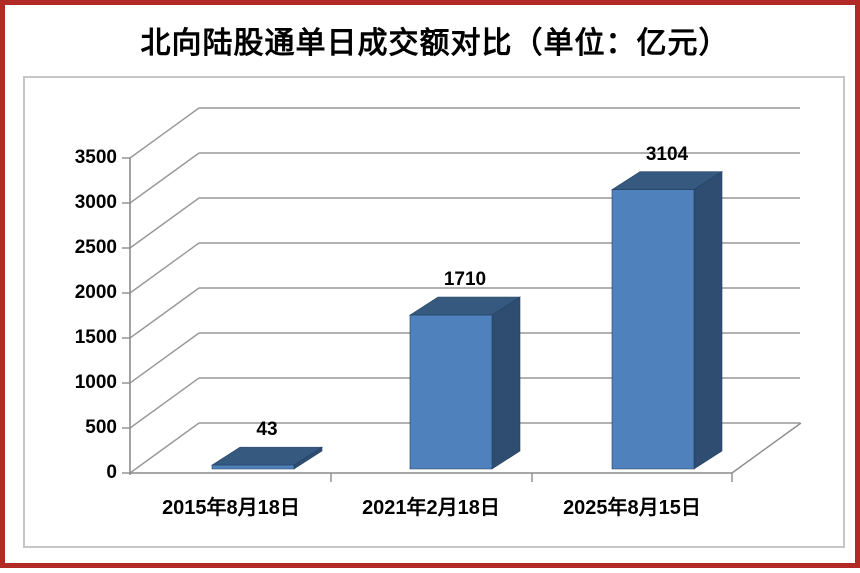  I want to click on y-tick-label: 1500, so click(95, 337).